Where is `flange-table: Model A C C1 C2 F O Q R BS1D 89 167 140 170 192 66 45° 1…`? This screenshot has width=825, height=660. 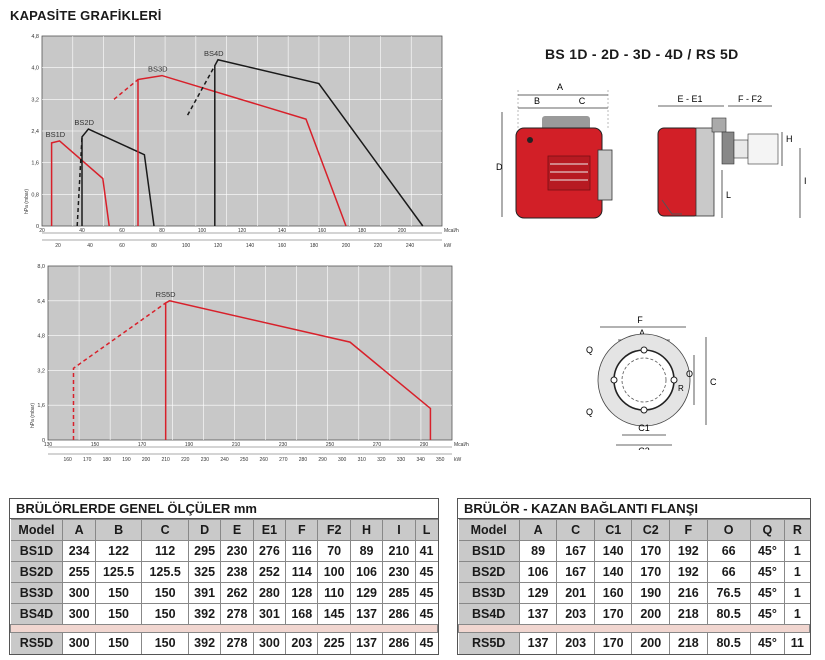
flange-table: Model A C C1 C2 F O Q R BS1D 89 167 140 170 192 66 45° 1… is located at coordinates (634, 586).